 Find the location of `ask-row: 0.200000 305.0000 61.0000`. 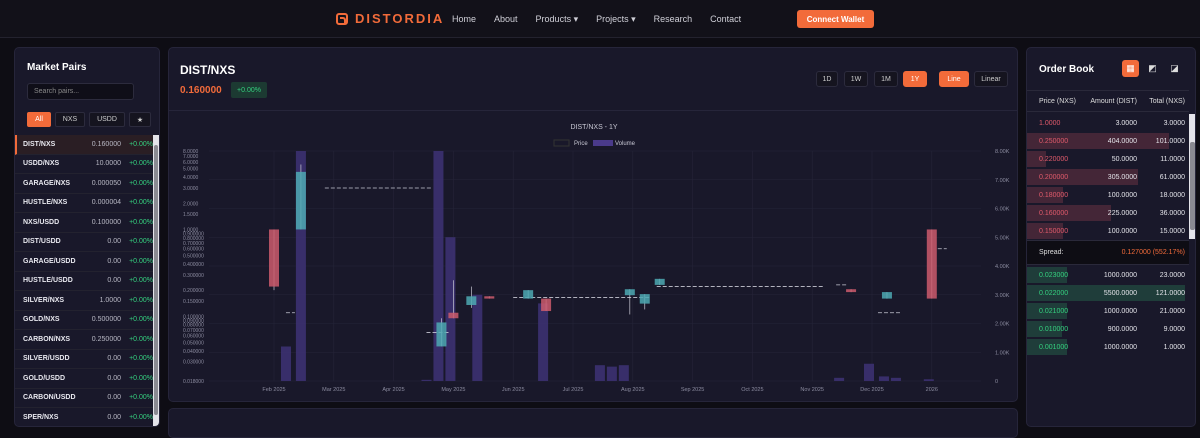

ask-row: 0.200000 305.0000 61.0000 is located at coordinates (1108, 177).